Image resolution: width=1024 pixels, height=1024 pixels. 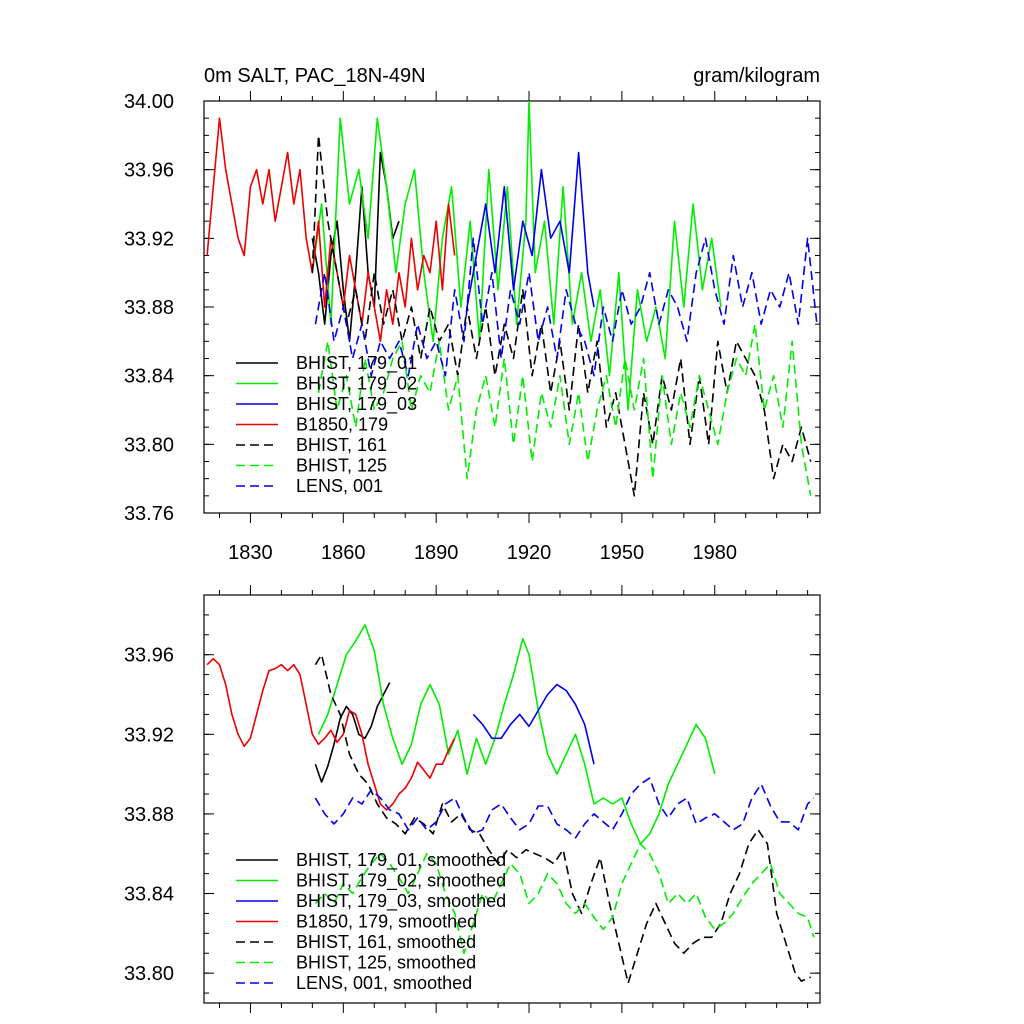 I want to click on legend-label: BHIST, 125, so click(x=341, y=466).